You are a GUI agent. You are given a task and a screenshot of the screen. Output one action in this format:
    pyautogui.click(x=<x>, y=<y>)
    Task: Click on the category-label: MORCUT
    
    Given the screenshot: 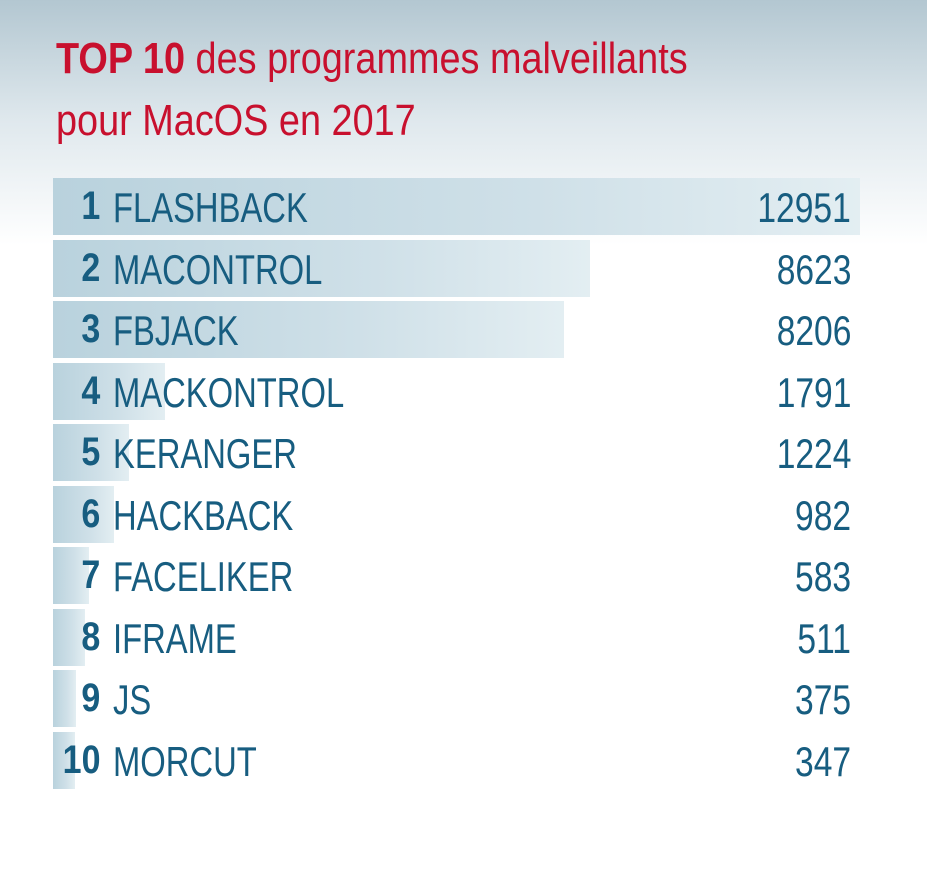 What is the action you would take?
    pyautogui.click(x=185, y=761)
    